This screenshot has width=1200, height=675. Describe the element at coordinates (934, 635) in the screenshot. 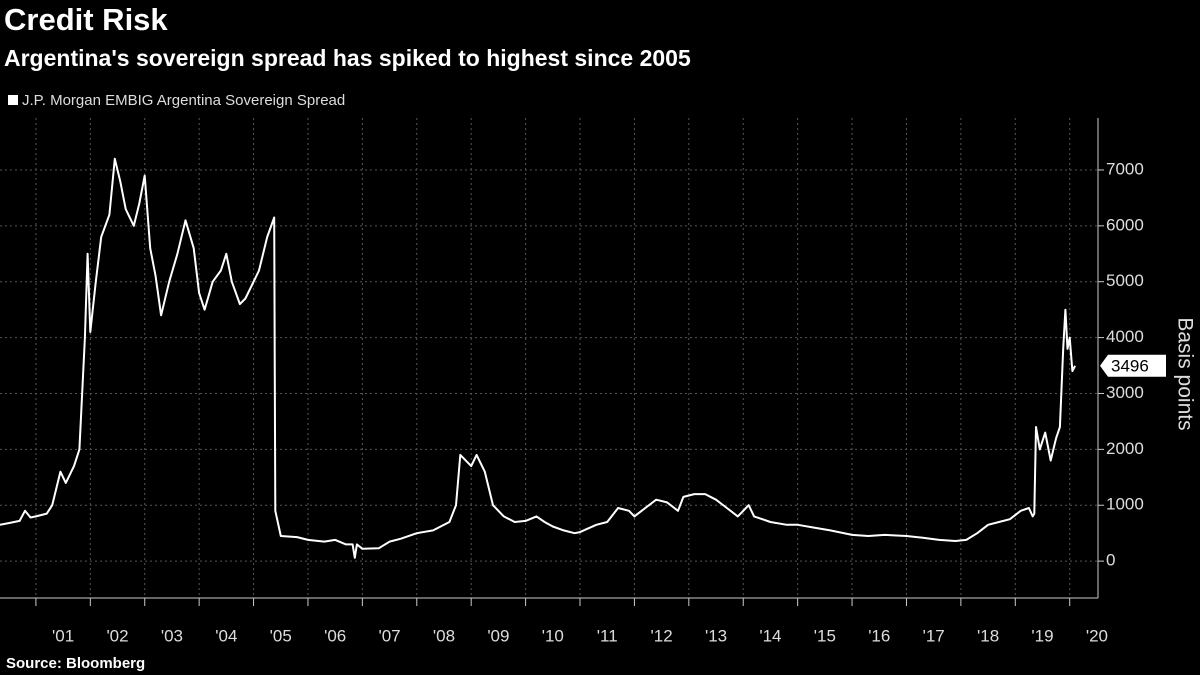

I see `x-tick-label: '17` at that location.